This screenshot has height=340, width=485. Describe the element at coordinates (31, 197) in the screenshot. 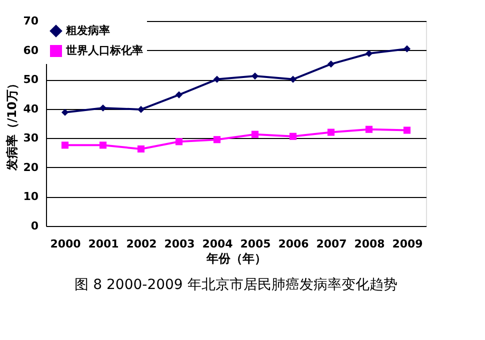

I see `y-tick-label: 10` at that location.